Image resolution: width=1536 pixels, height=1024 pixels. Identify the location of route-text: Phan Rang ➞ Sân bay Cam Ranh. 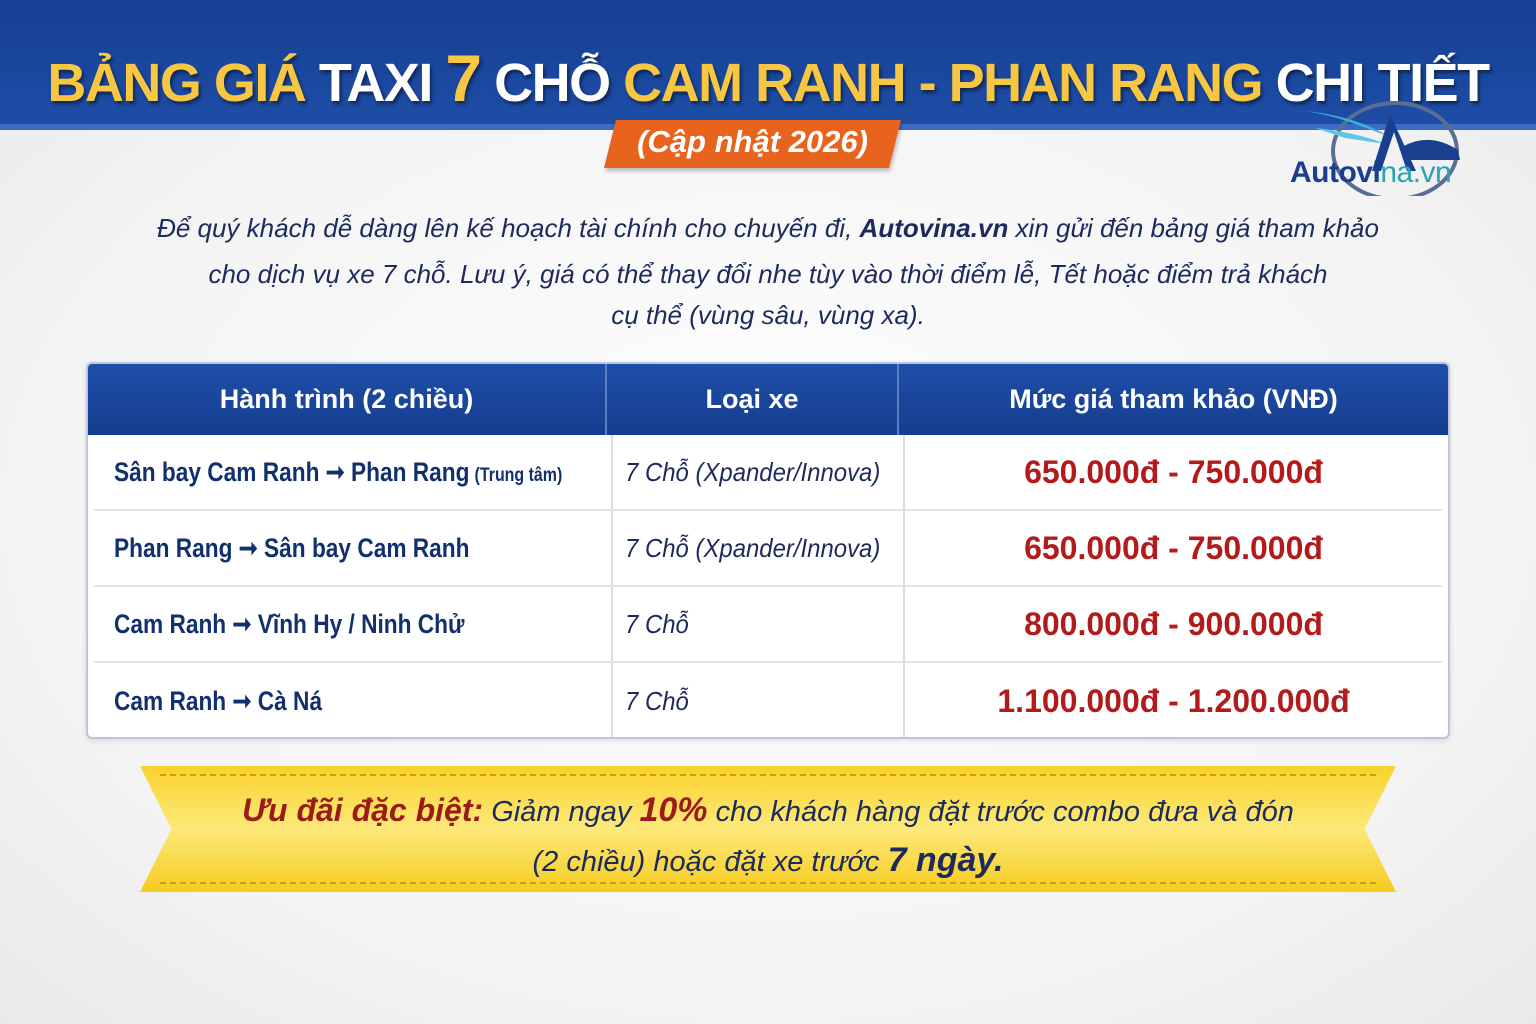
(292, 547).